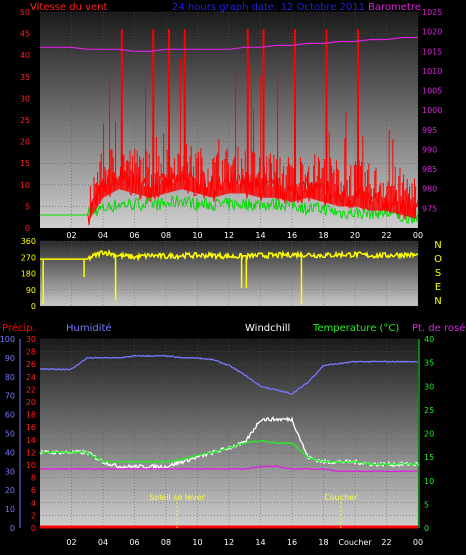  I want to click on wind-average-line, so click(229, 197).